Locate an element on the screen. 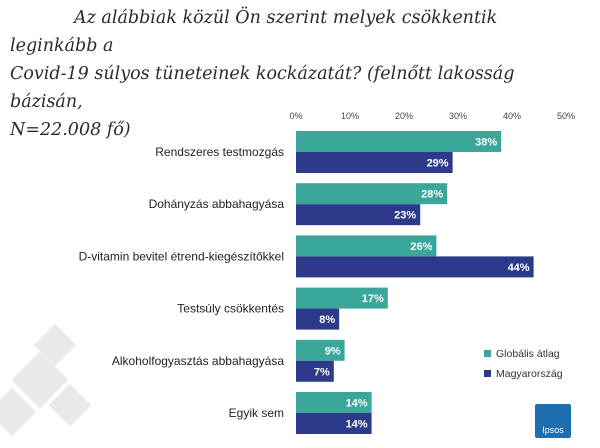 The width and height of the screenshot is (600, 448). bar-value-label: 17% is located at coordinates (373, 299).